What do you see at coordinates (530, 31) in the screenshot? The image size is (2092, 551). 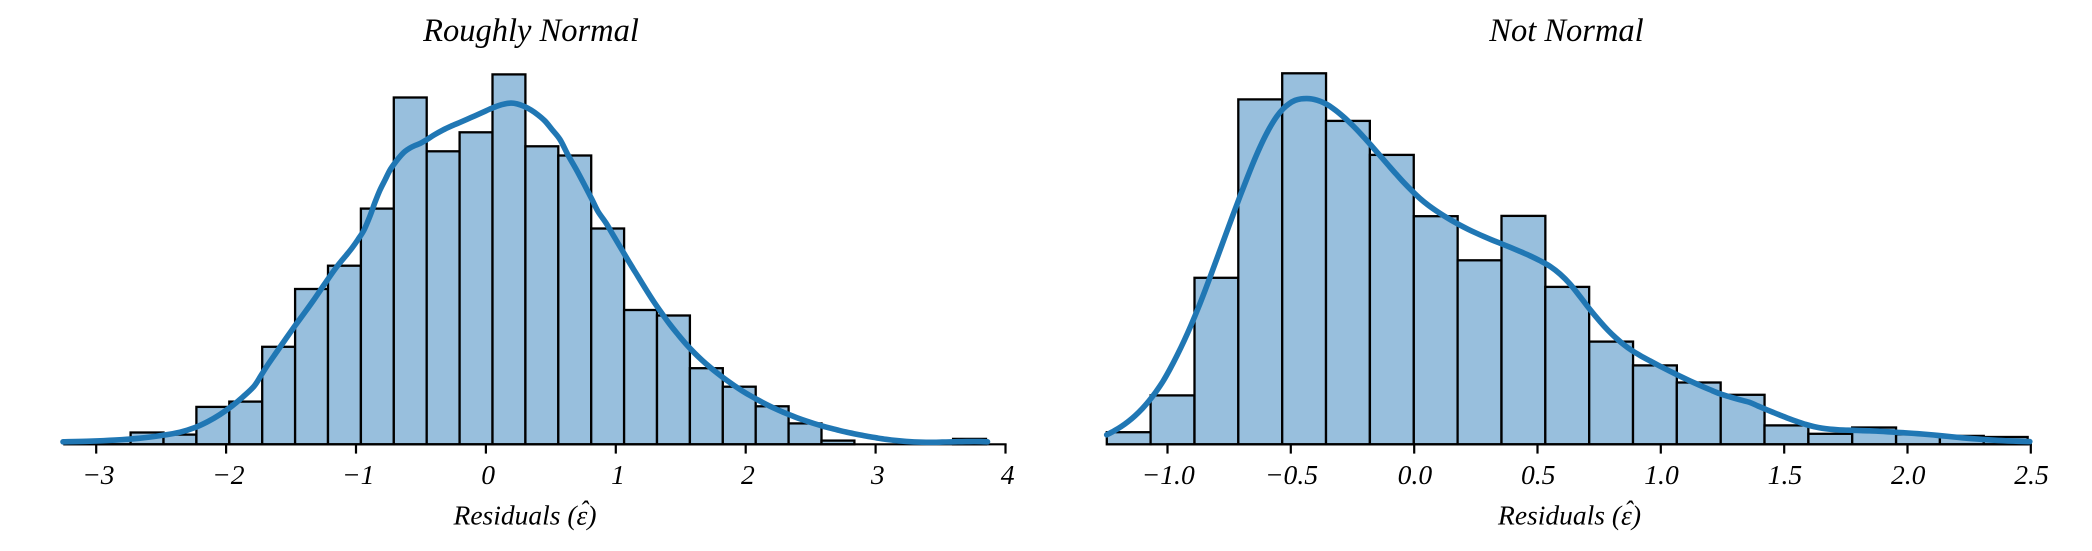 I see `svg-text: Roughly Normal` at bounding box center [530, 31].